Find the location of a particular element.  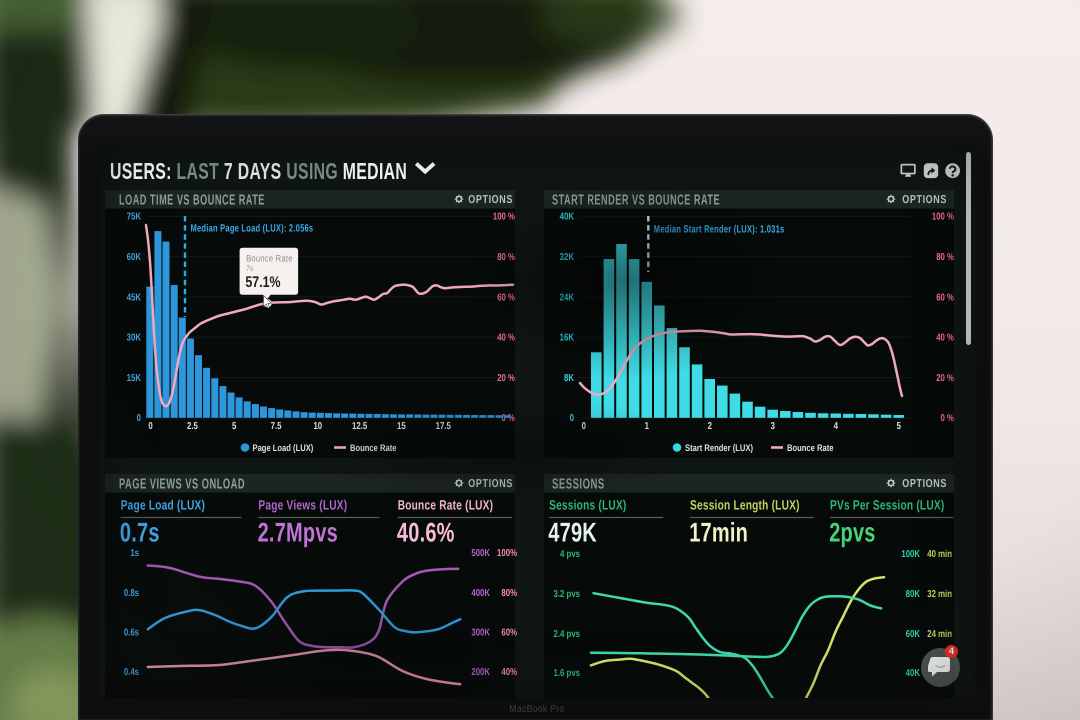

svg-text: 100K is located at coordinates (910, 554).